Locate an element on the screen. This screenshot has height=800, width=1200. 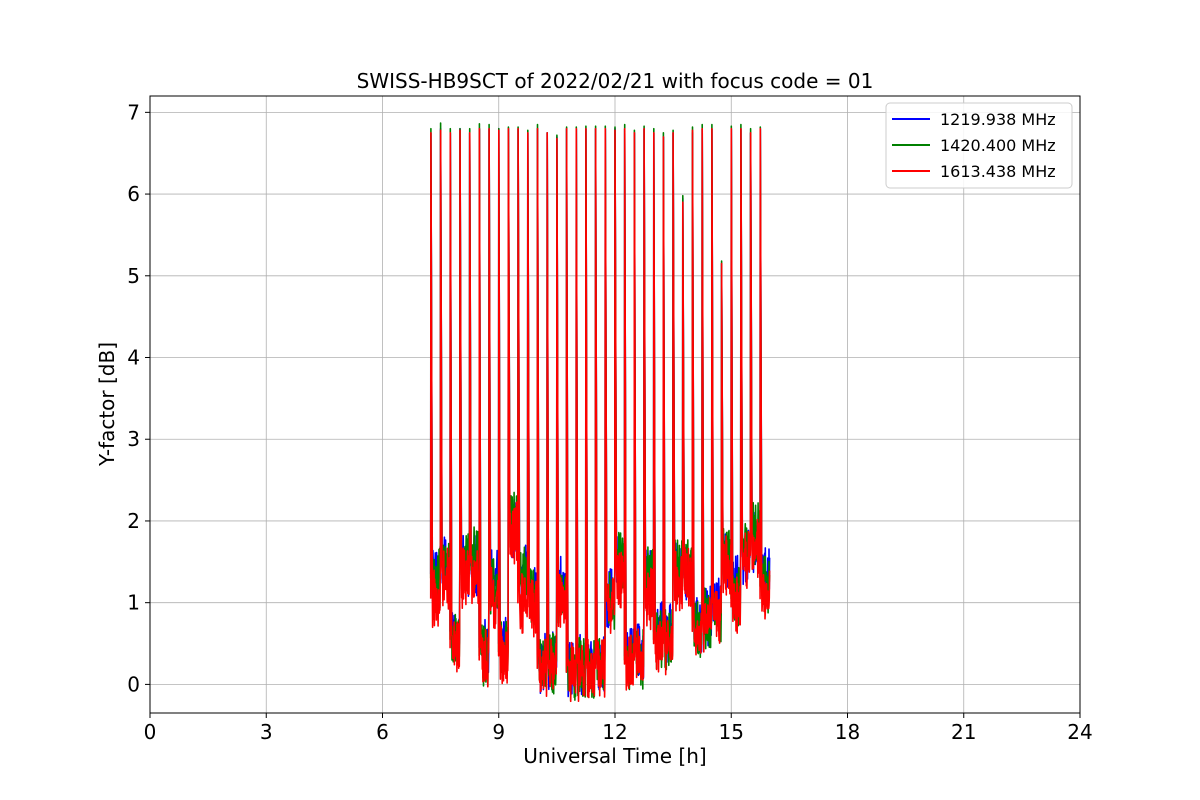
y-tick-label: 4 is located at coordinates (133, 358).